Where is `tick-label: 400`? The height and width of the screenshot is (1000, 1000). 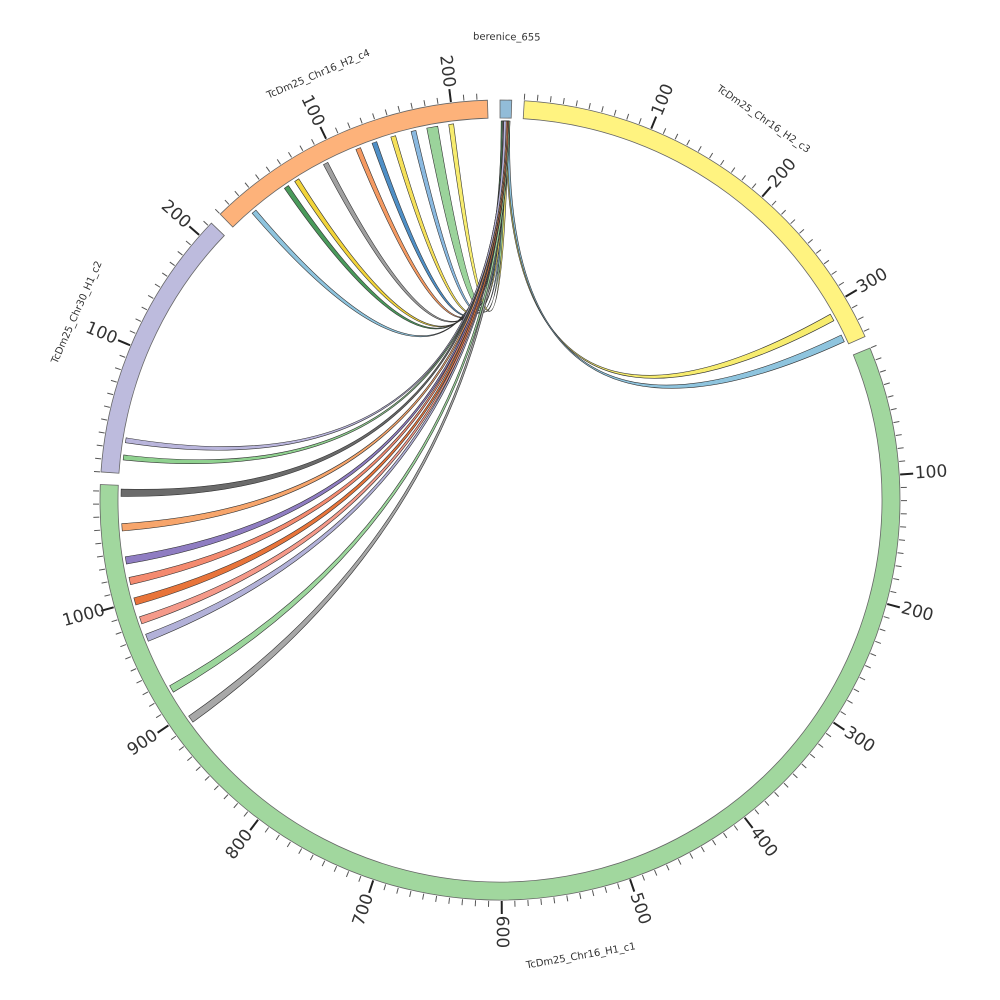 tick-label: 400 is located at coordinates (764, 842).